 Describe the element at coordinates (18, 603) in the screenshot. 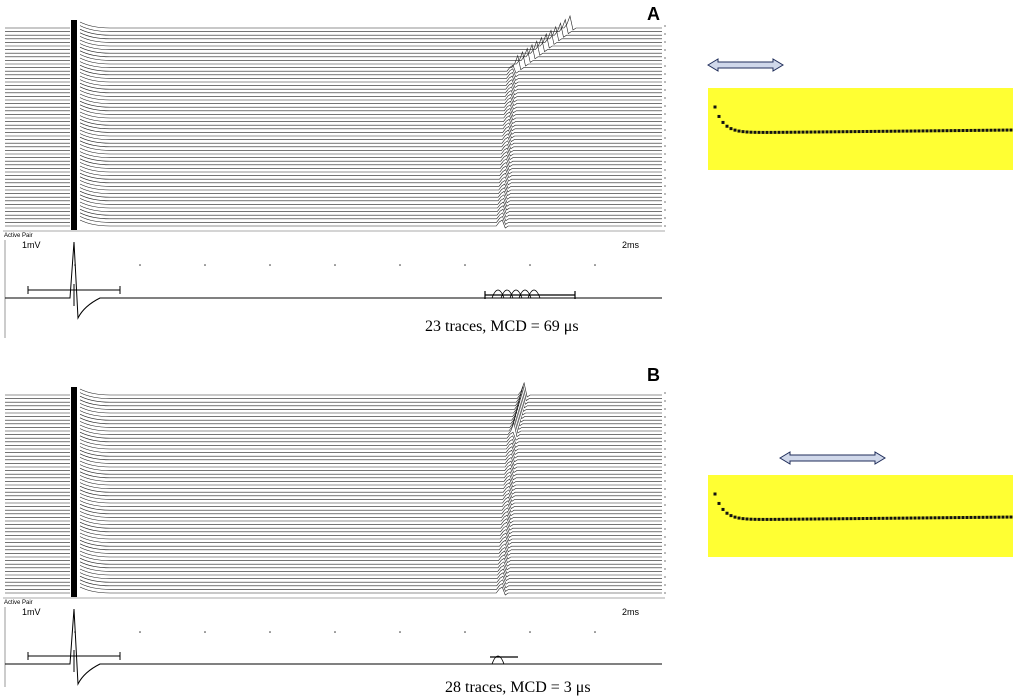

I see `header: Active Pair` at that location.